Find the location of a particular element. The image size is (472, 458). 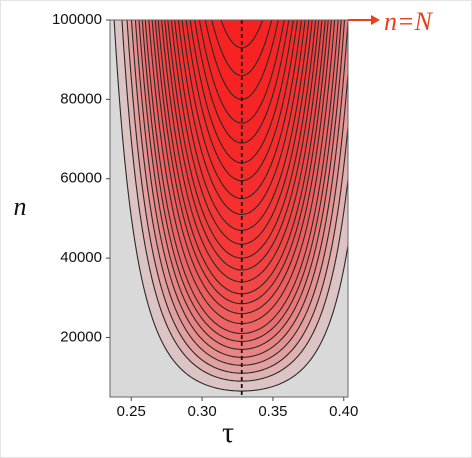

y-tick-label: 40000 is located at coordinates (81, 257).